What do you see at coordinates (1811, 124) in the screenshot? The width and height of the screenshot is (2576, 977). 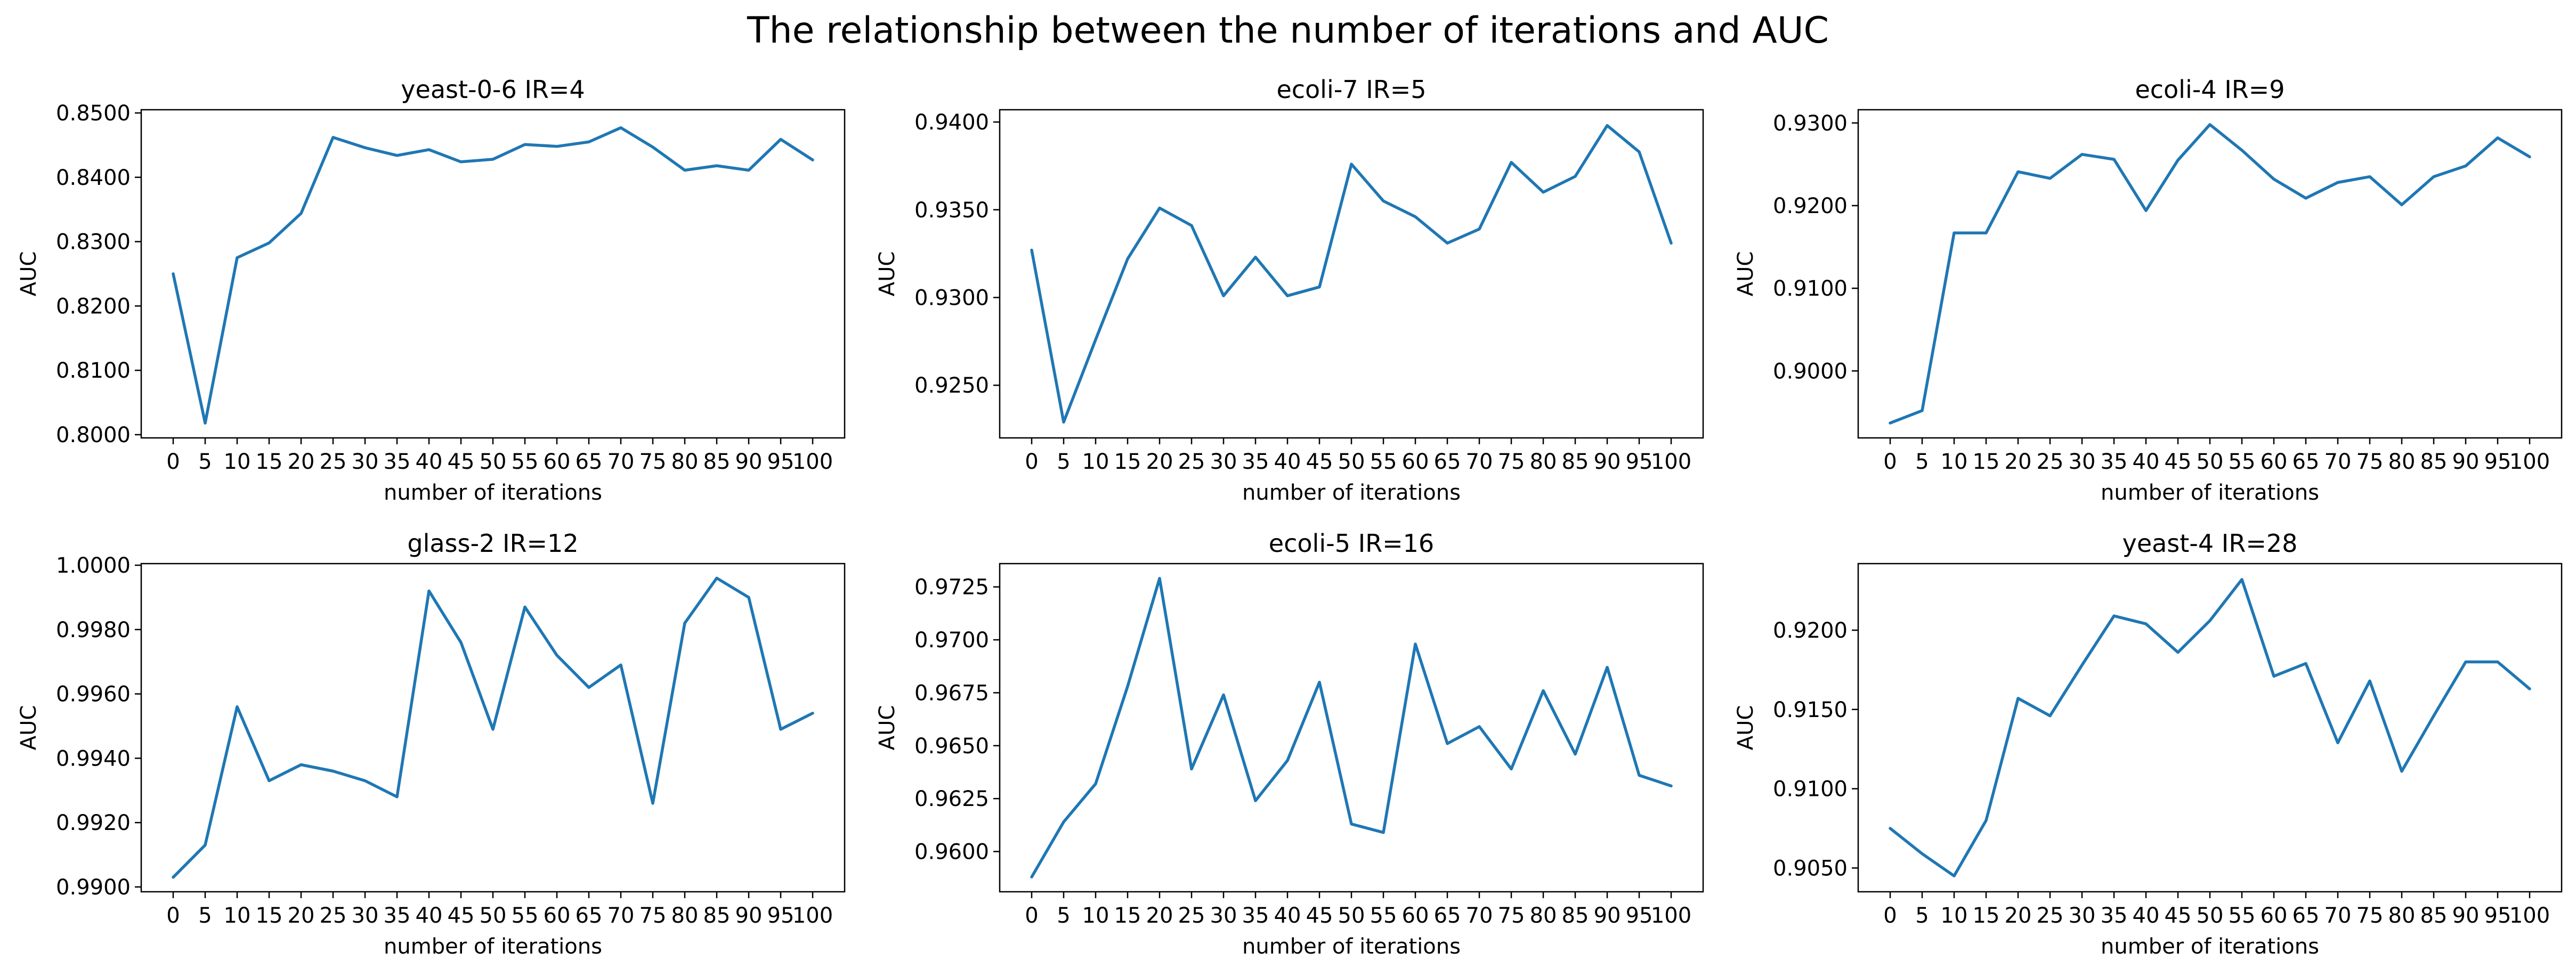 I see `y-tick-label: 0.9300` at bounding box center [1811, 124].